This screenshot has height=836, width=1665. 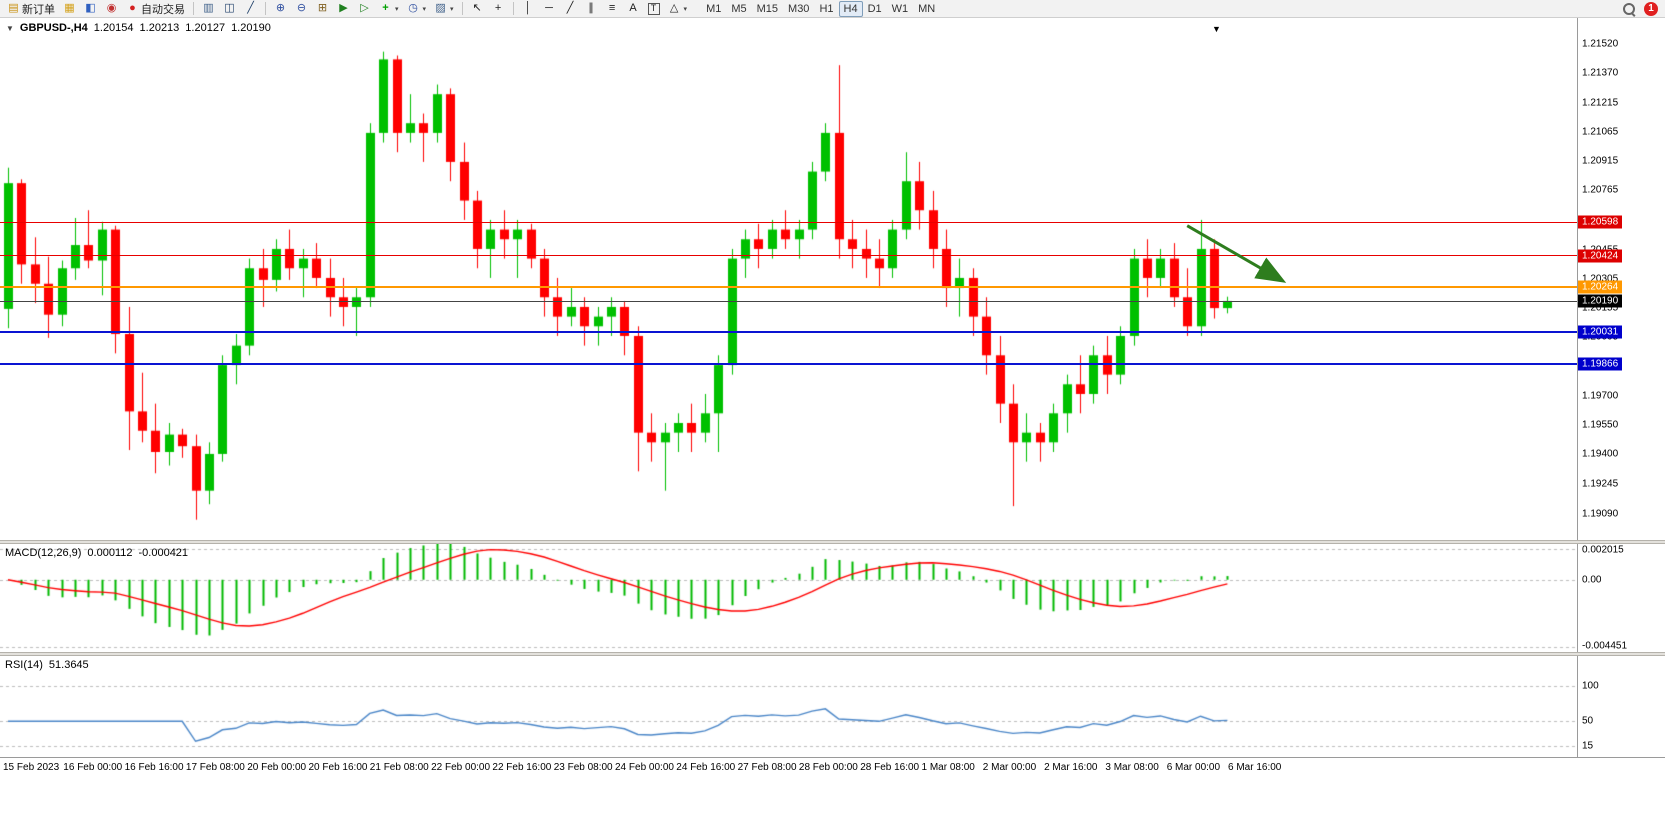 What do you see at coordinates (1621, 598) in the screenshot?
I see `macd-scale: 0.002015 0.00 -0.004451` at bounding box center [1621, 598].